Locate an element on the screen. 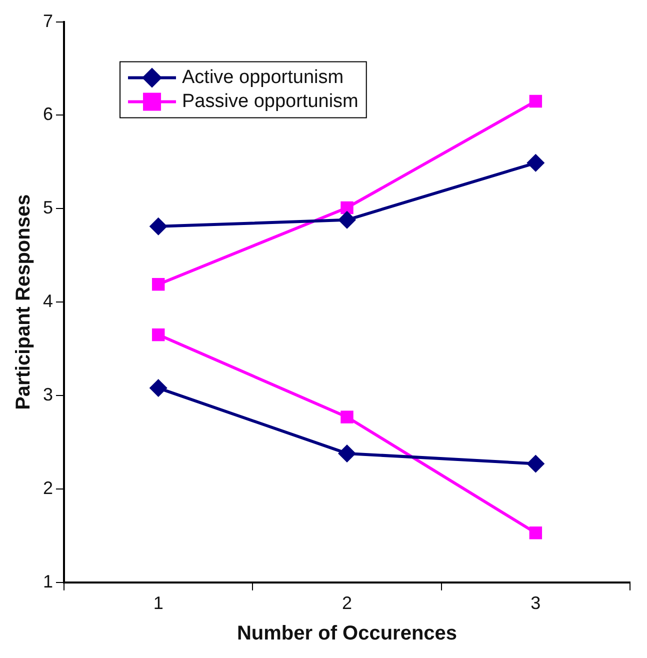 The width and height of the screenshot is (647, 658). y-axis-title: Participant Responses is located at coordinates (23, 302).